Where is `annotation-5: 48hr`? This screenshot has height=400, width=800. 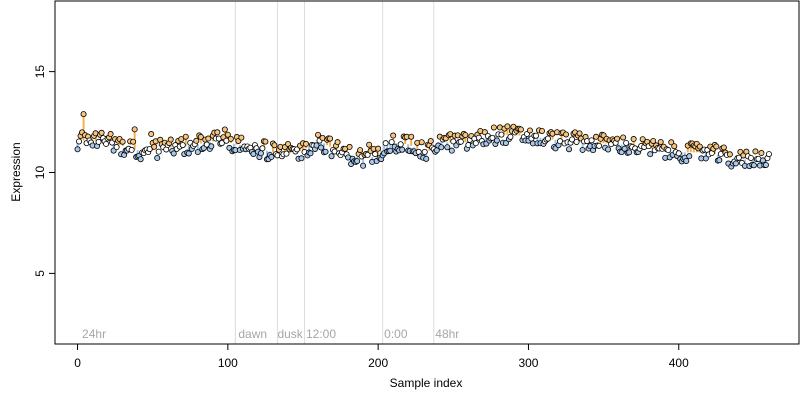
annotation-5: 48hr is located at coordinates (447, 334).